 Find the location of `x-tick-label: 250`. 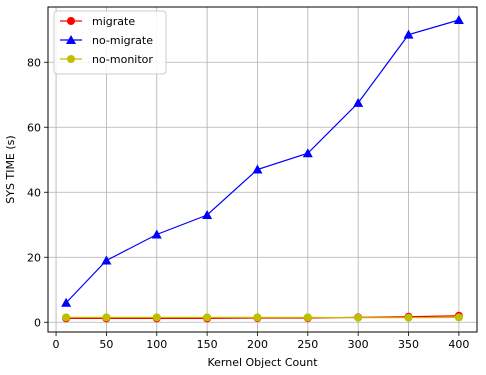

x-tick-label: 250 is located at coordinates (307, 344).